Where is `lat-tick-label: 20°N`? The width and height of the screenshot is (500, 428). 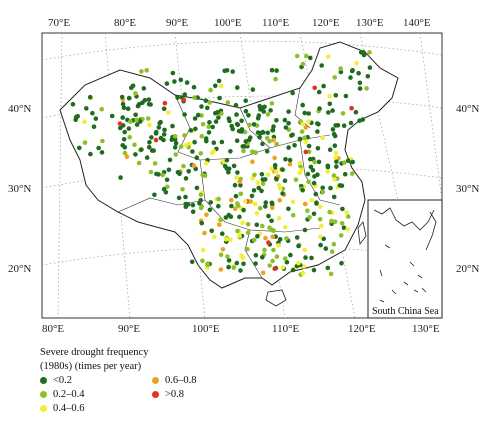 lat-tick-label: 20°N is located at coordinates (19, 269).